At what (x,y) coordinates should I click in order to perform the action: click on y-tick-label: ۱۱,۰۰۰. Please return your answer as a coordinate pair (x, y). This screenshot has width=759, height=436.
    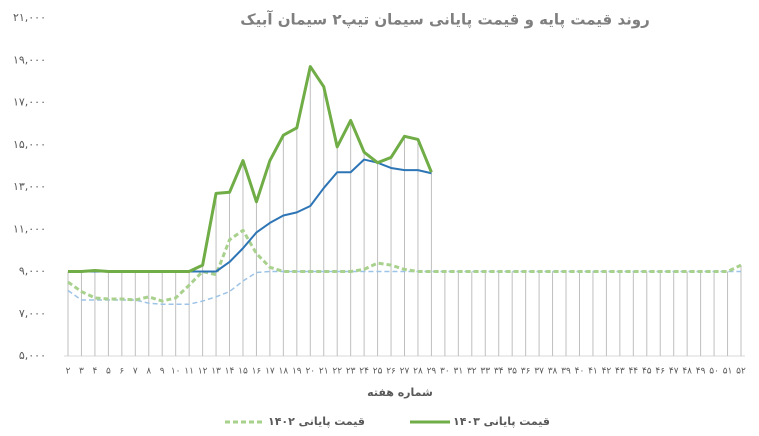
    Looking at the image, I should click on (29, 228).